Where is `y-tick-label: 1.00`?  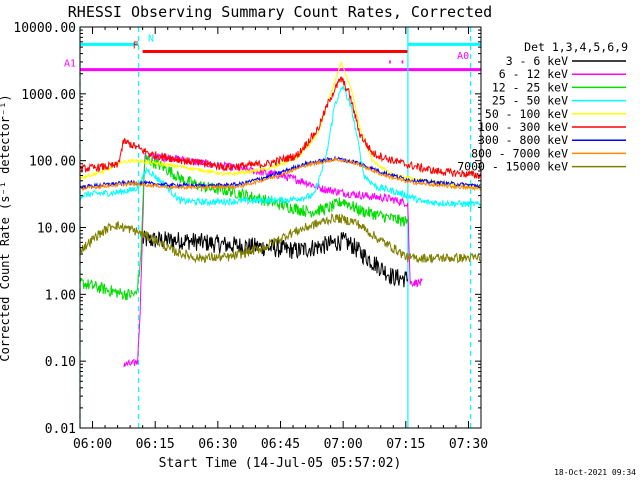
y-tick-label: 1.00 is located at coordinates (60, 295).